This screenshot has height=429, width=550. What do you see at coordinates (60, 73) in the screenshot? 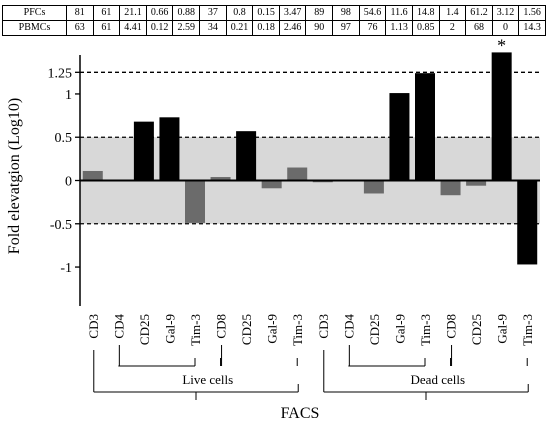
I see `y-tick-label: 1.25` at bounding box center [60, 73].